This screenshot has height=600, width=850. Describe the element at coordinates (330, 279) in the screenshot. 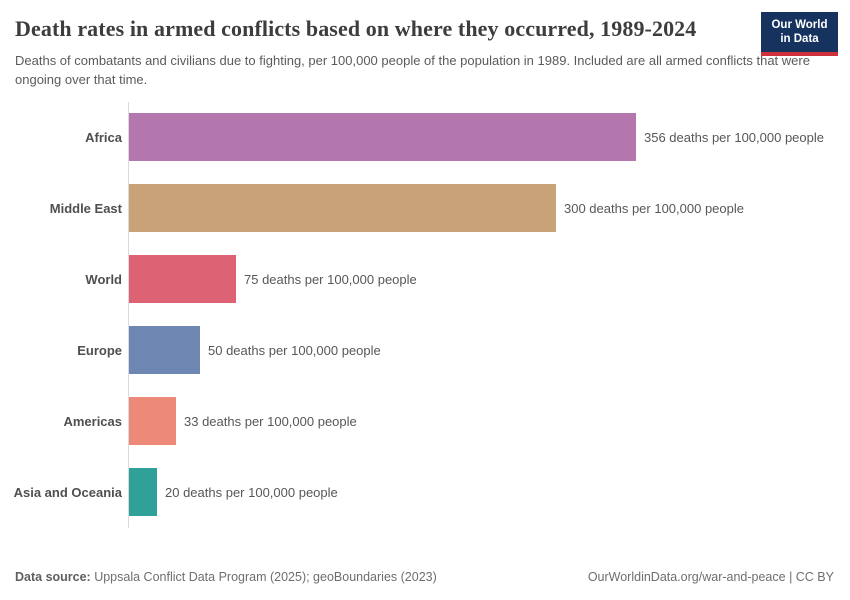

I see `value-label: 75 deaths per 100,000 people` at that location.